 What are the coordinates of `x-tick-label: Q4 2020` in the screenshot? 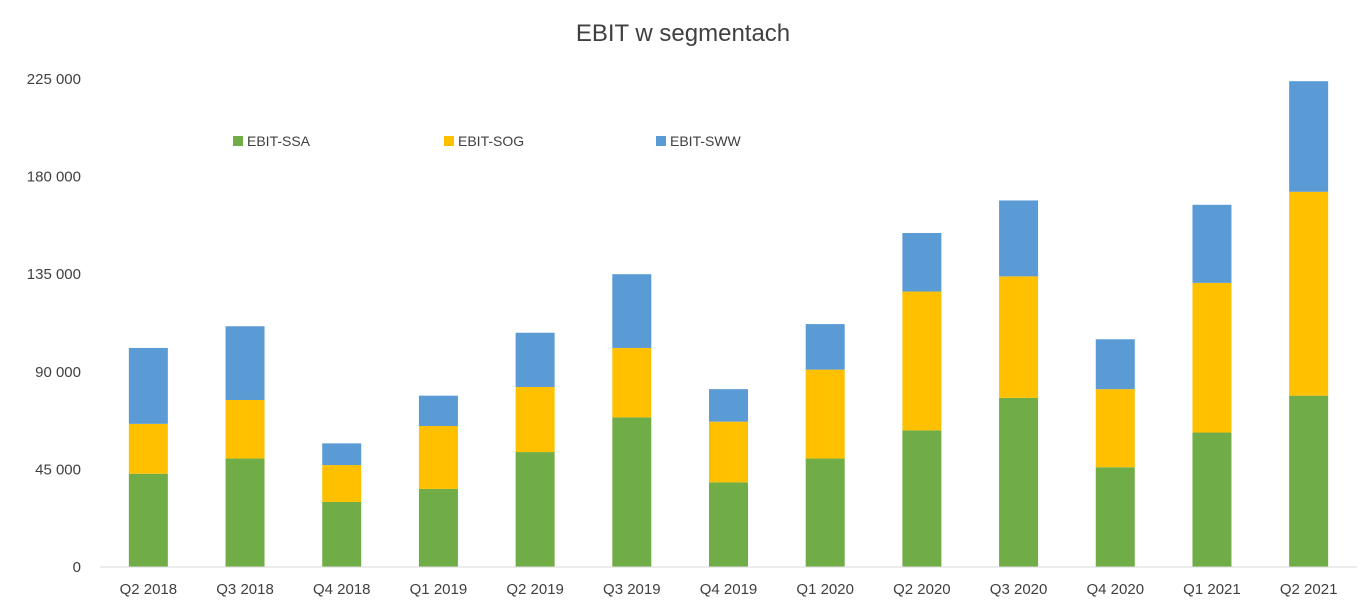 It's located at (1115, 589).